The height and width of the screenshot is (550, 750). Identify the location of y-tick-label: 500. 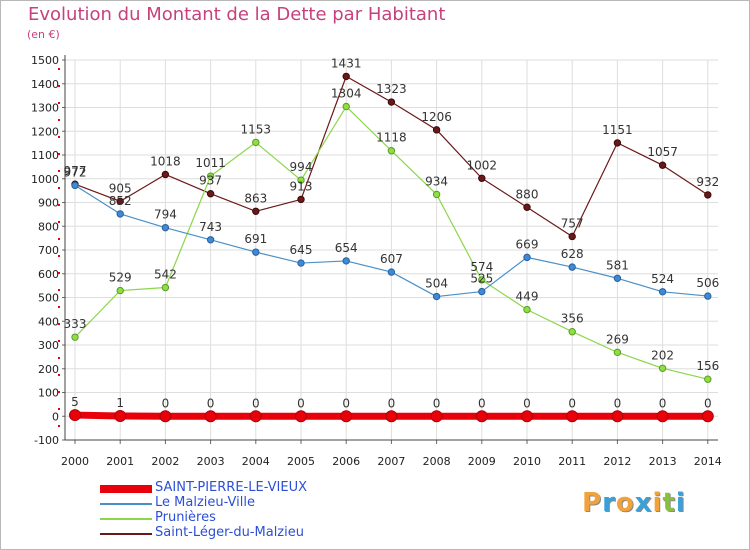
(48, 298).